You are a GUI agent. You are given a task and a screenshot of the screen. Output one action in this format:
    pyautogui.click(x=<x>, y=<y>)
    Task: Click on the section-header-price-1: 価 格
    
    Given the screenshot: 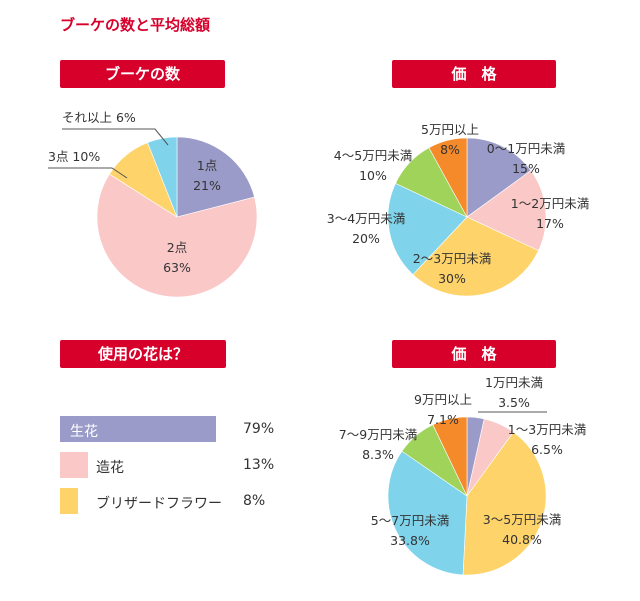 What is the action you would take?
    pyautogui.click(x=474, y=74)
    